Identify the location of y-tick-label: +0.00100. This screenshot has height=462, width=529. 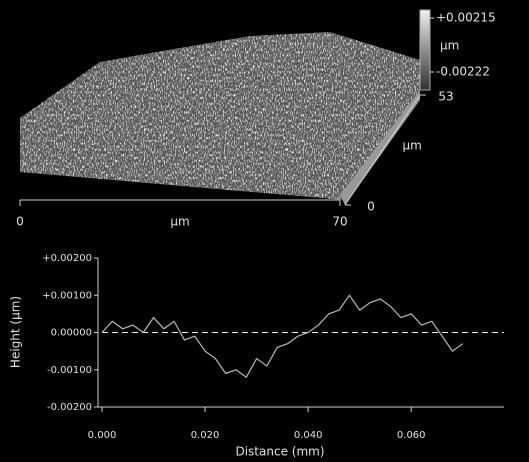
(67, 295).